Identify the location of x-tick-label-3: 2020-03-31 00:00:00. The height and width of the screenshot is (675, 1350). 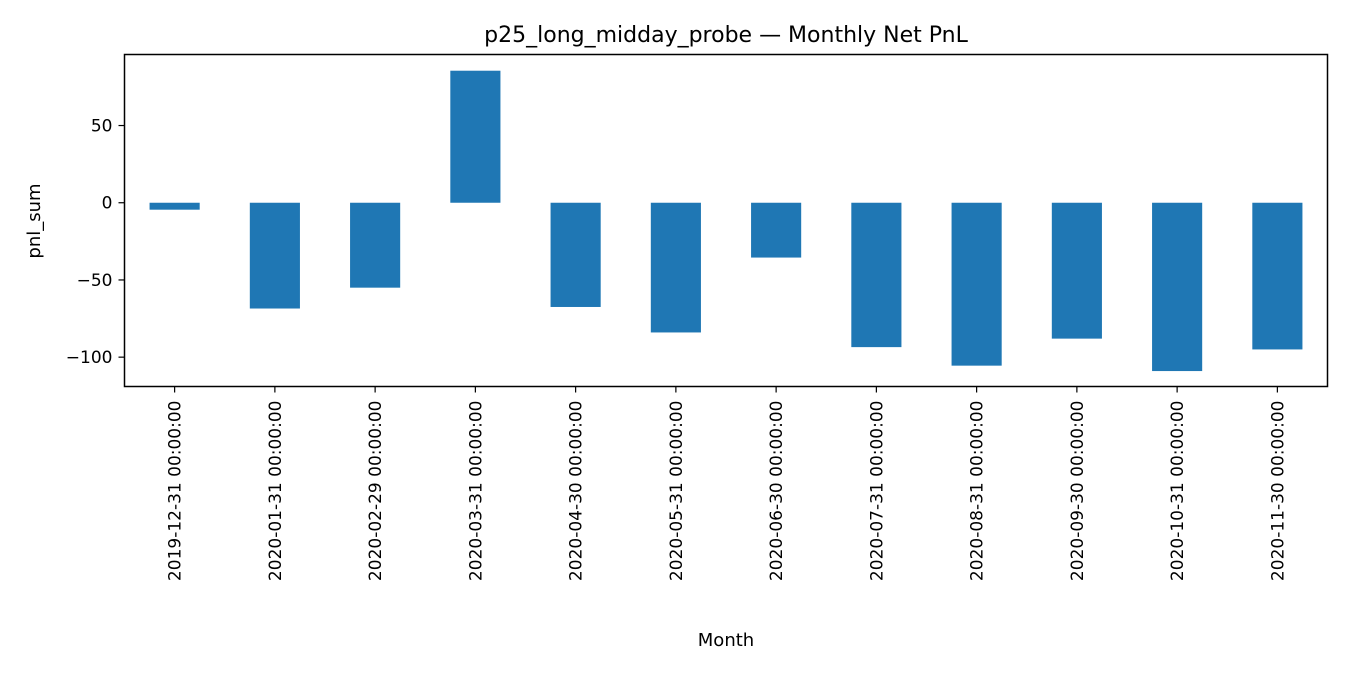
(476, 491).